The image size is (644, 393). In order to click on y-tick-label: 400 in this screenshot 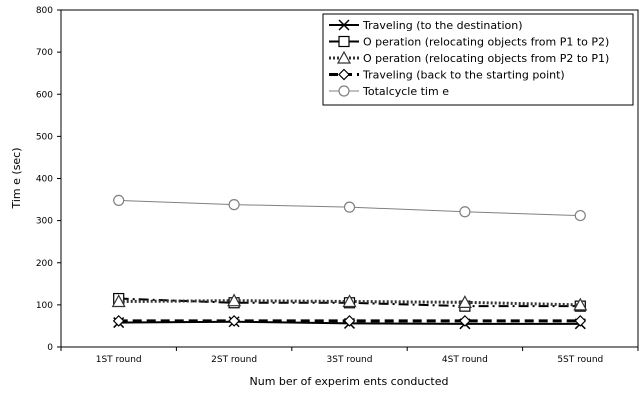, I will do `click(44, 180)`.